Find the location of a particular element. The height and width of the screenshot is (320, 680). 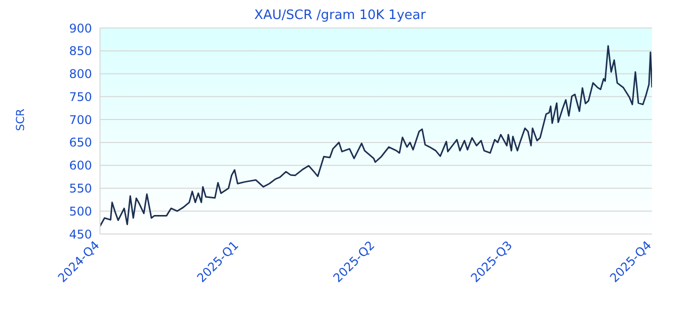

y-tick-label: 800 is located at coordinates (80, 74).